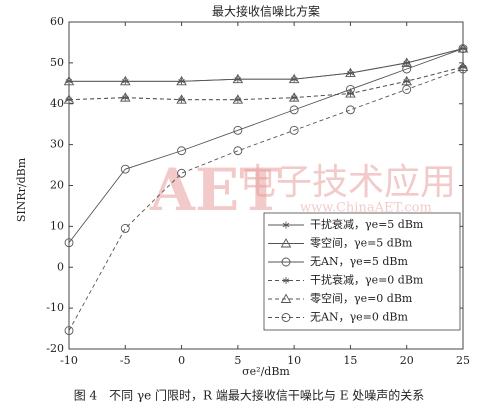 The width and height of the screenshot is (499, 409). What do you see at coordinates (350, 360) in the screenshot?
I see `x-tick-label: 15` at bounding box center [350, 360].